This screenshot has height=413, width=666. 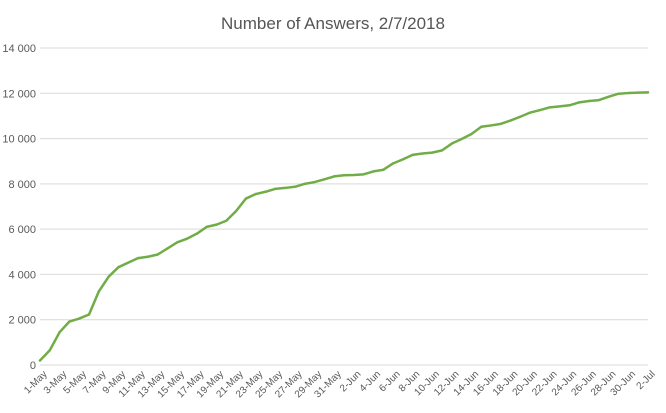 What do you see at coordinates (19, 49) in the screenshot?
I see `y-tick-label: 14 000` at bounding box center [19, 49].